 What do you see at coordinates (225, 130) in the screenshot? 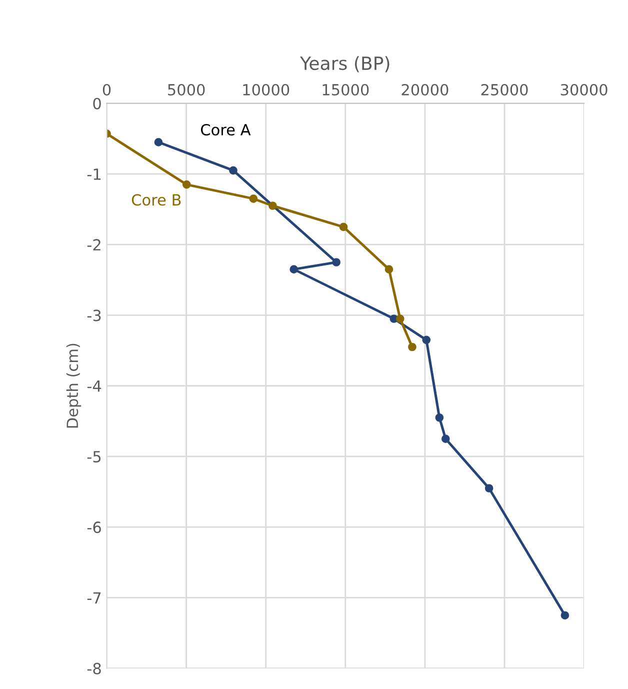
I see `series-label: Core A` at bounding box center [225, 130].